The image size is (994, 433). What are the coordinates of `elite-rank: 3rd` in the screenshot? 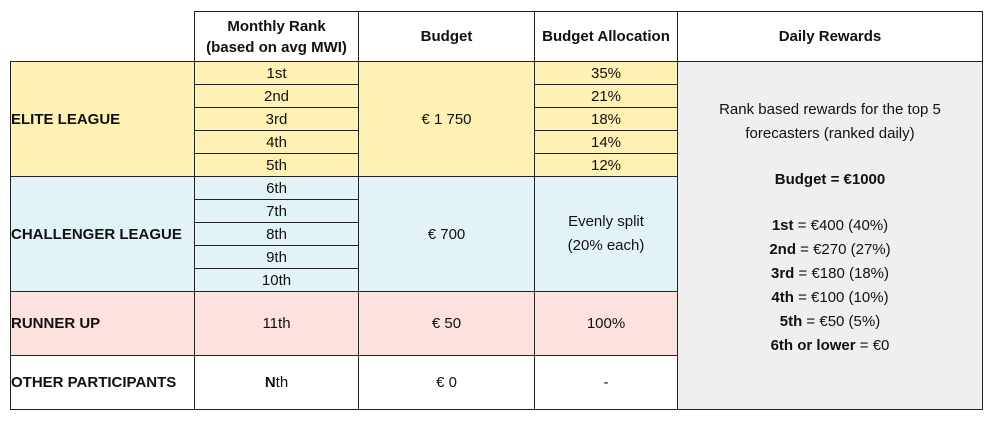 It's located at (276, 119).